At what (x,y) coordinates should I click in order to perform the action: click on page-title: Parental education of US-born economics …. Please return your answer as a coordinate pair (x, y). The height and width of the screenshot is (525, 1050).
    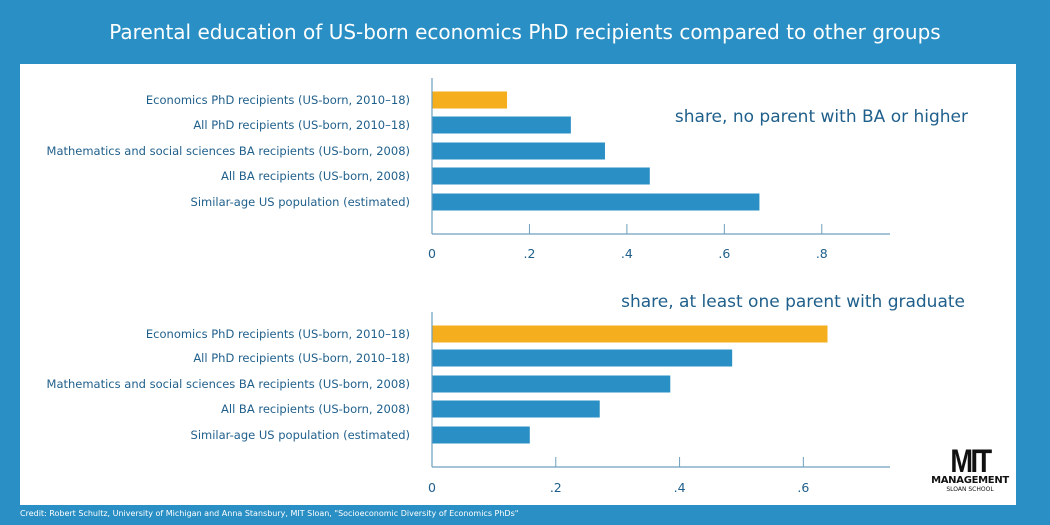
    Looking at the image, I should click on (525, 32).